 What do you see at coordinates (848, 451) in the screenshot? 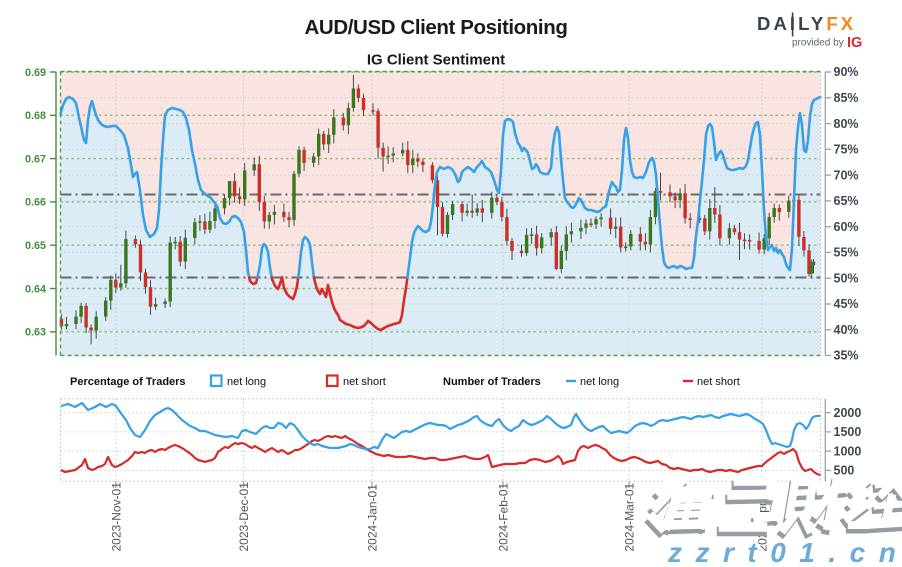
I see `svg-text: 1000` at bounding box center [848, 451].